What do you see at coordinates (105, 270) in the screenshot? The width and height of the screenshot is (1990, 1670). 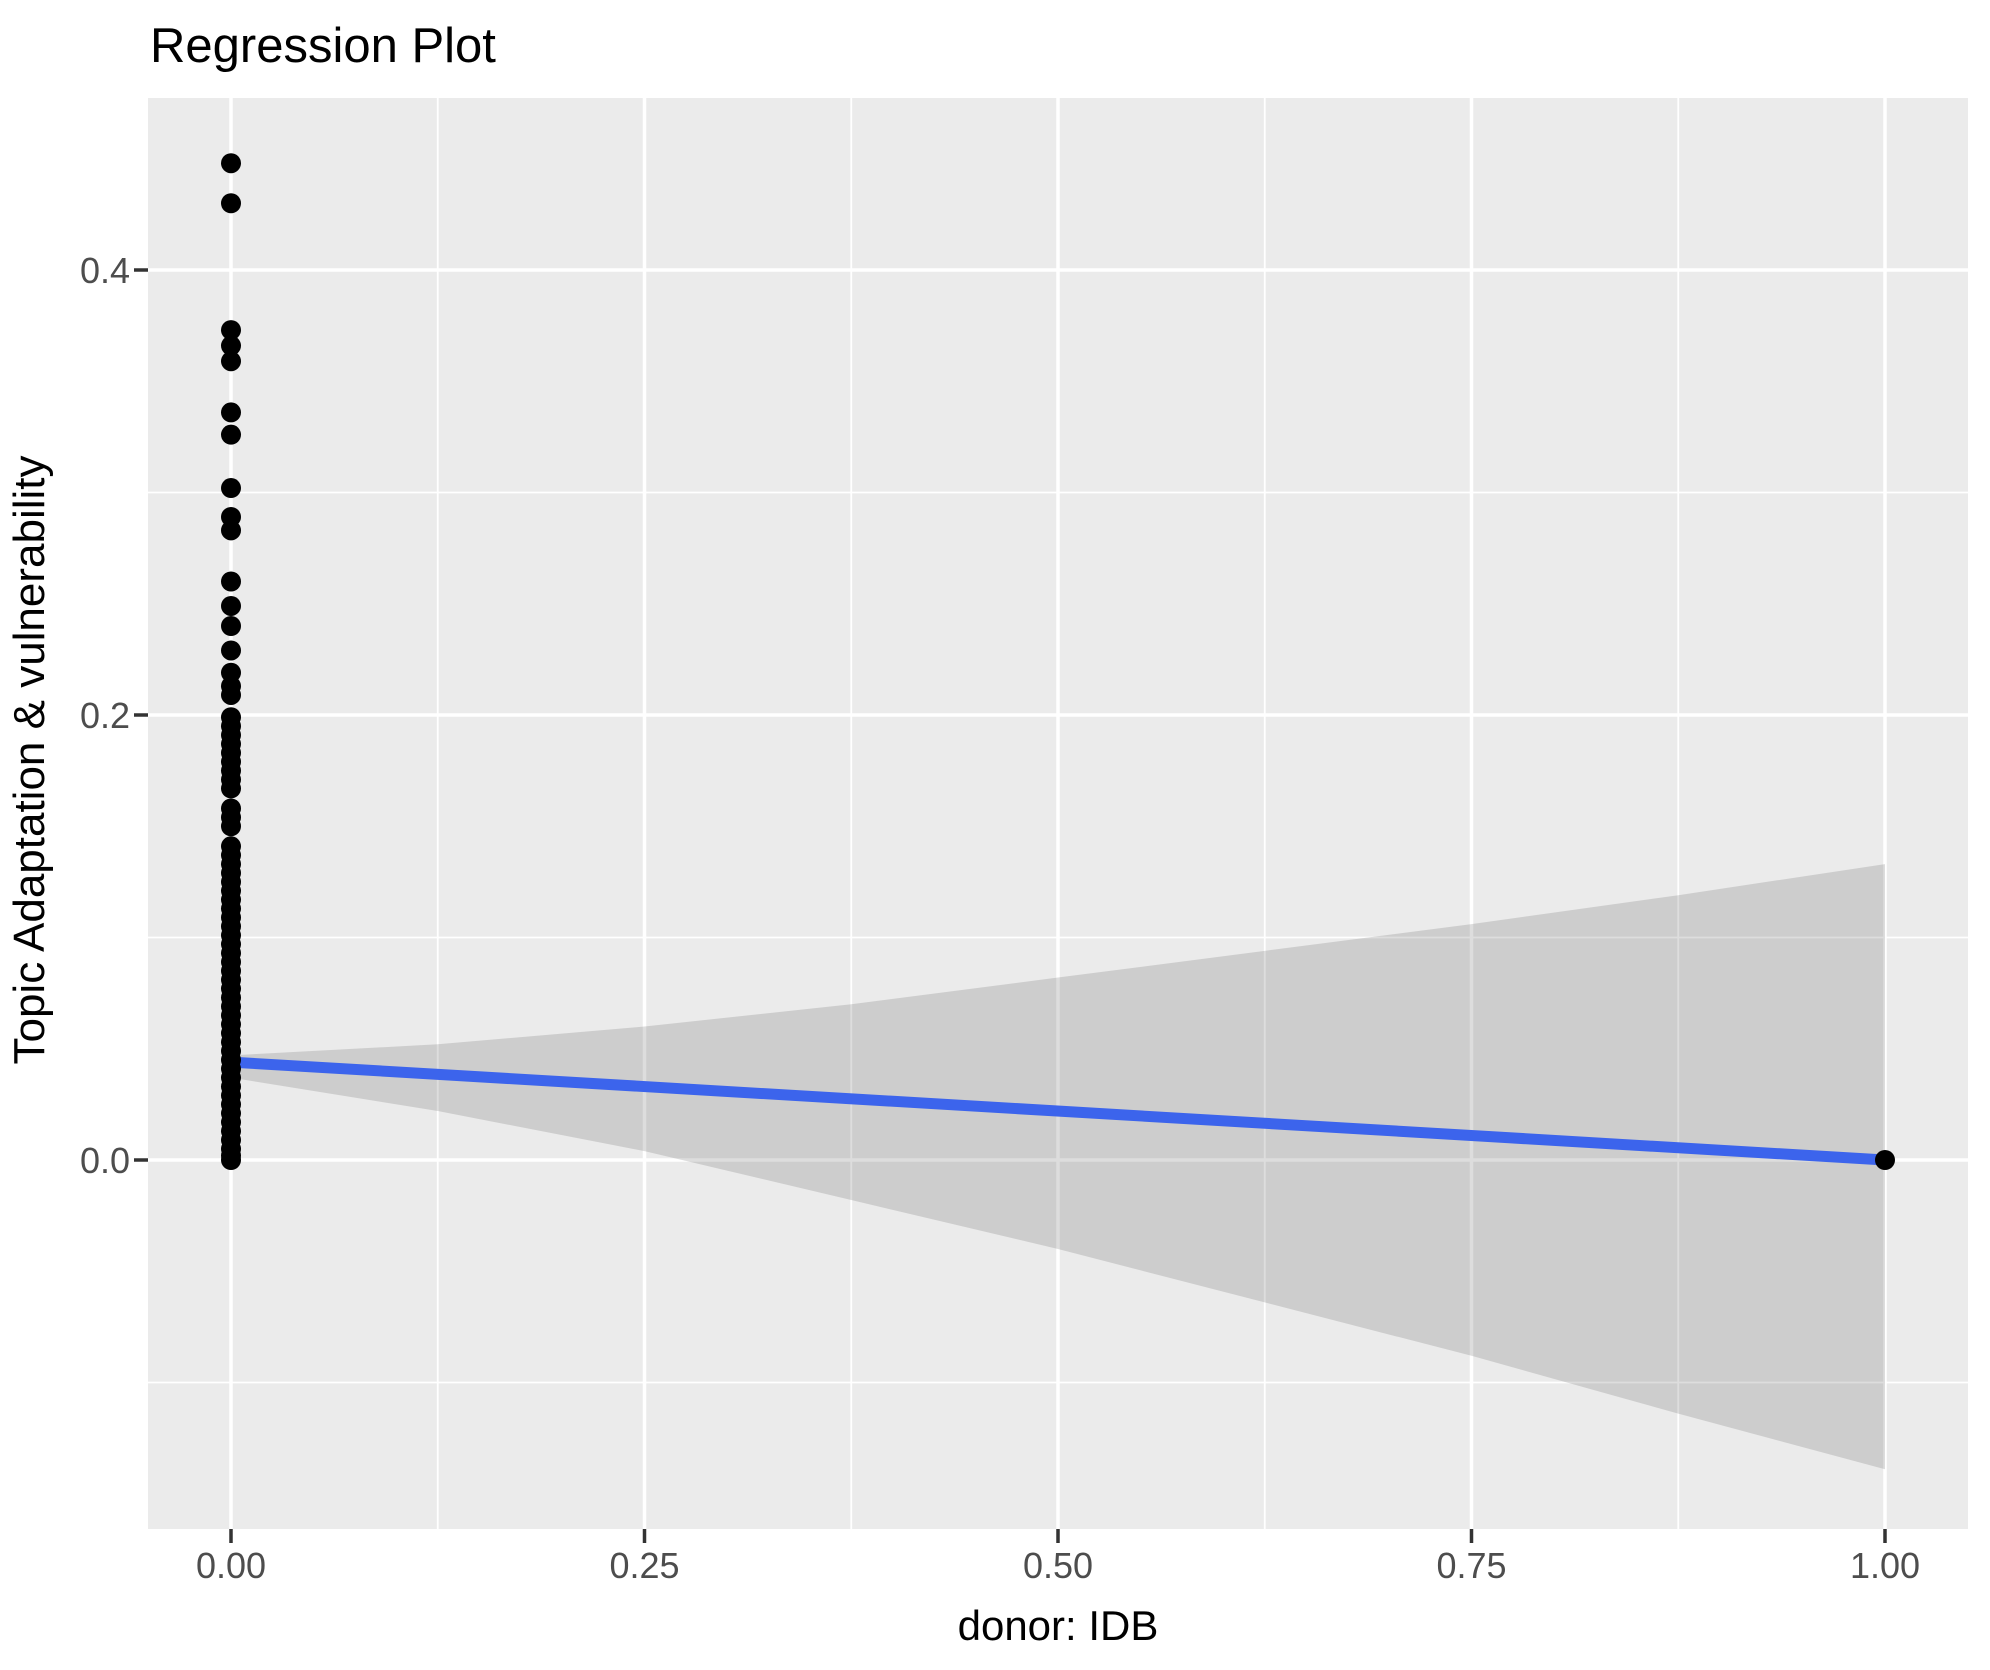 I see `y-tick-label: 0.4` at bounding box center [105, 270].